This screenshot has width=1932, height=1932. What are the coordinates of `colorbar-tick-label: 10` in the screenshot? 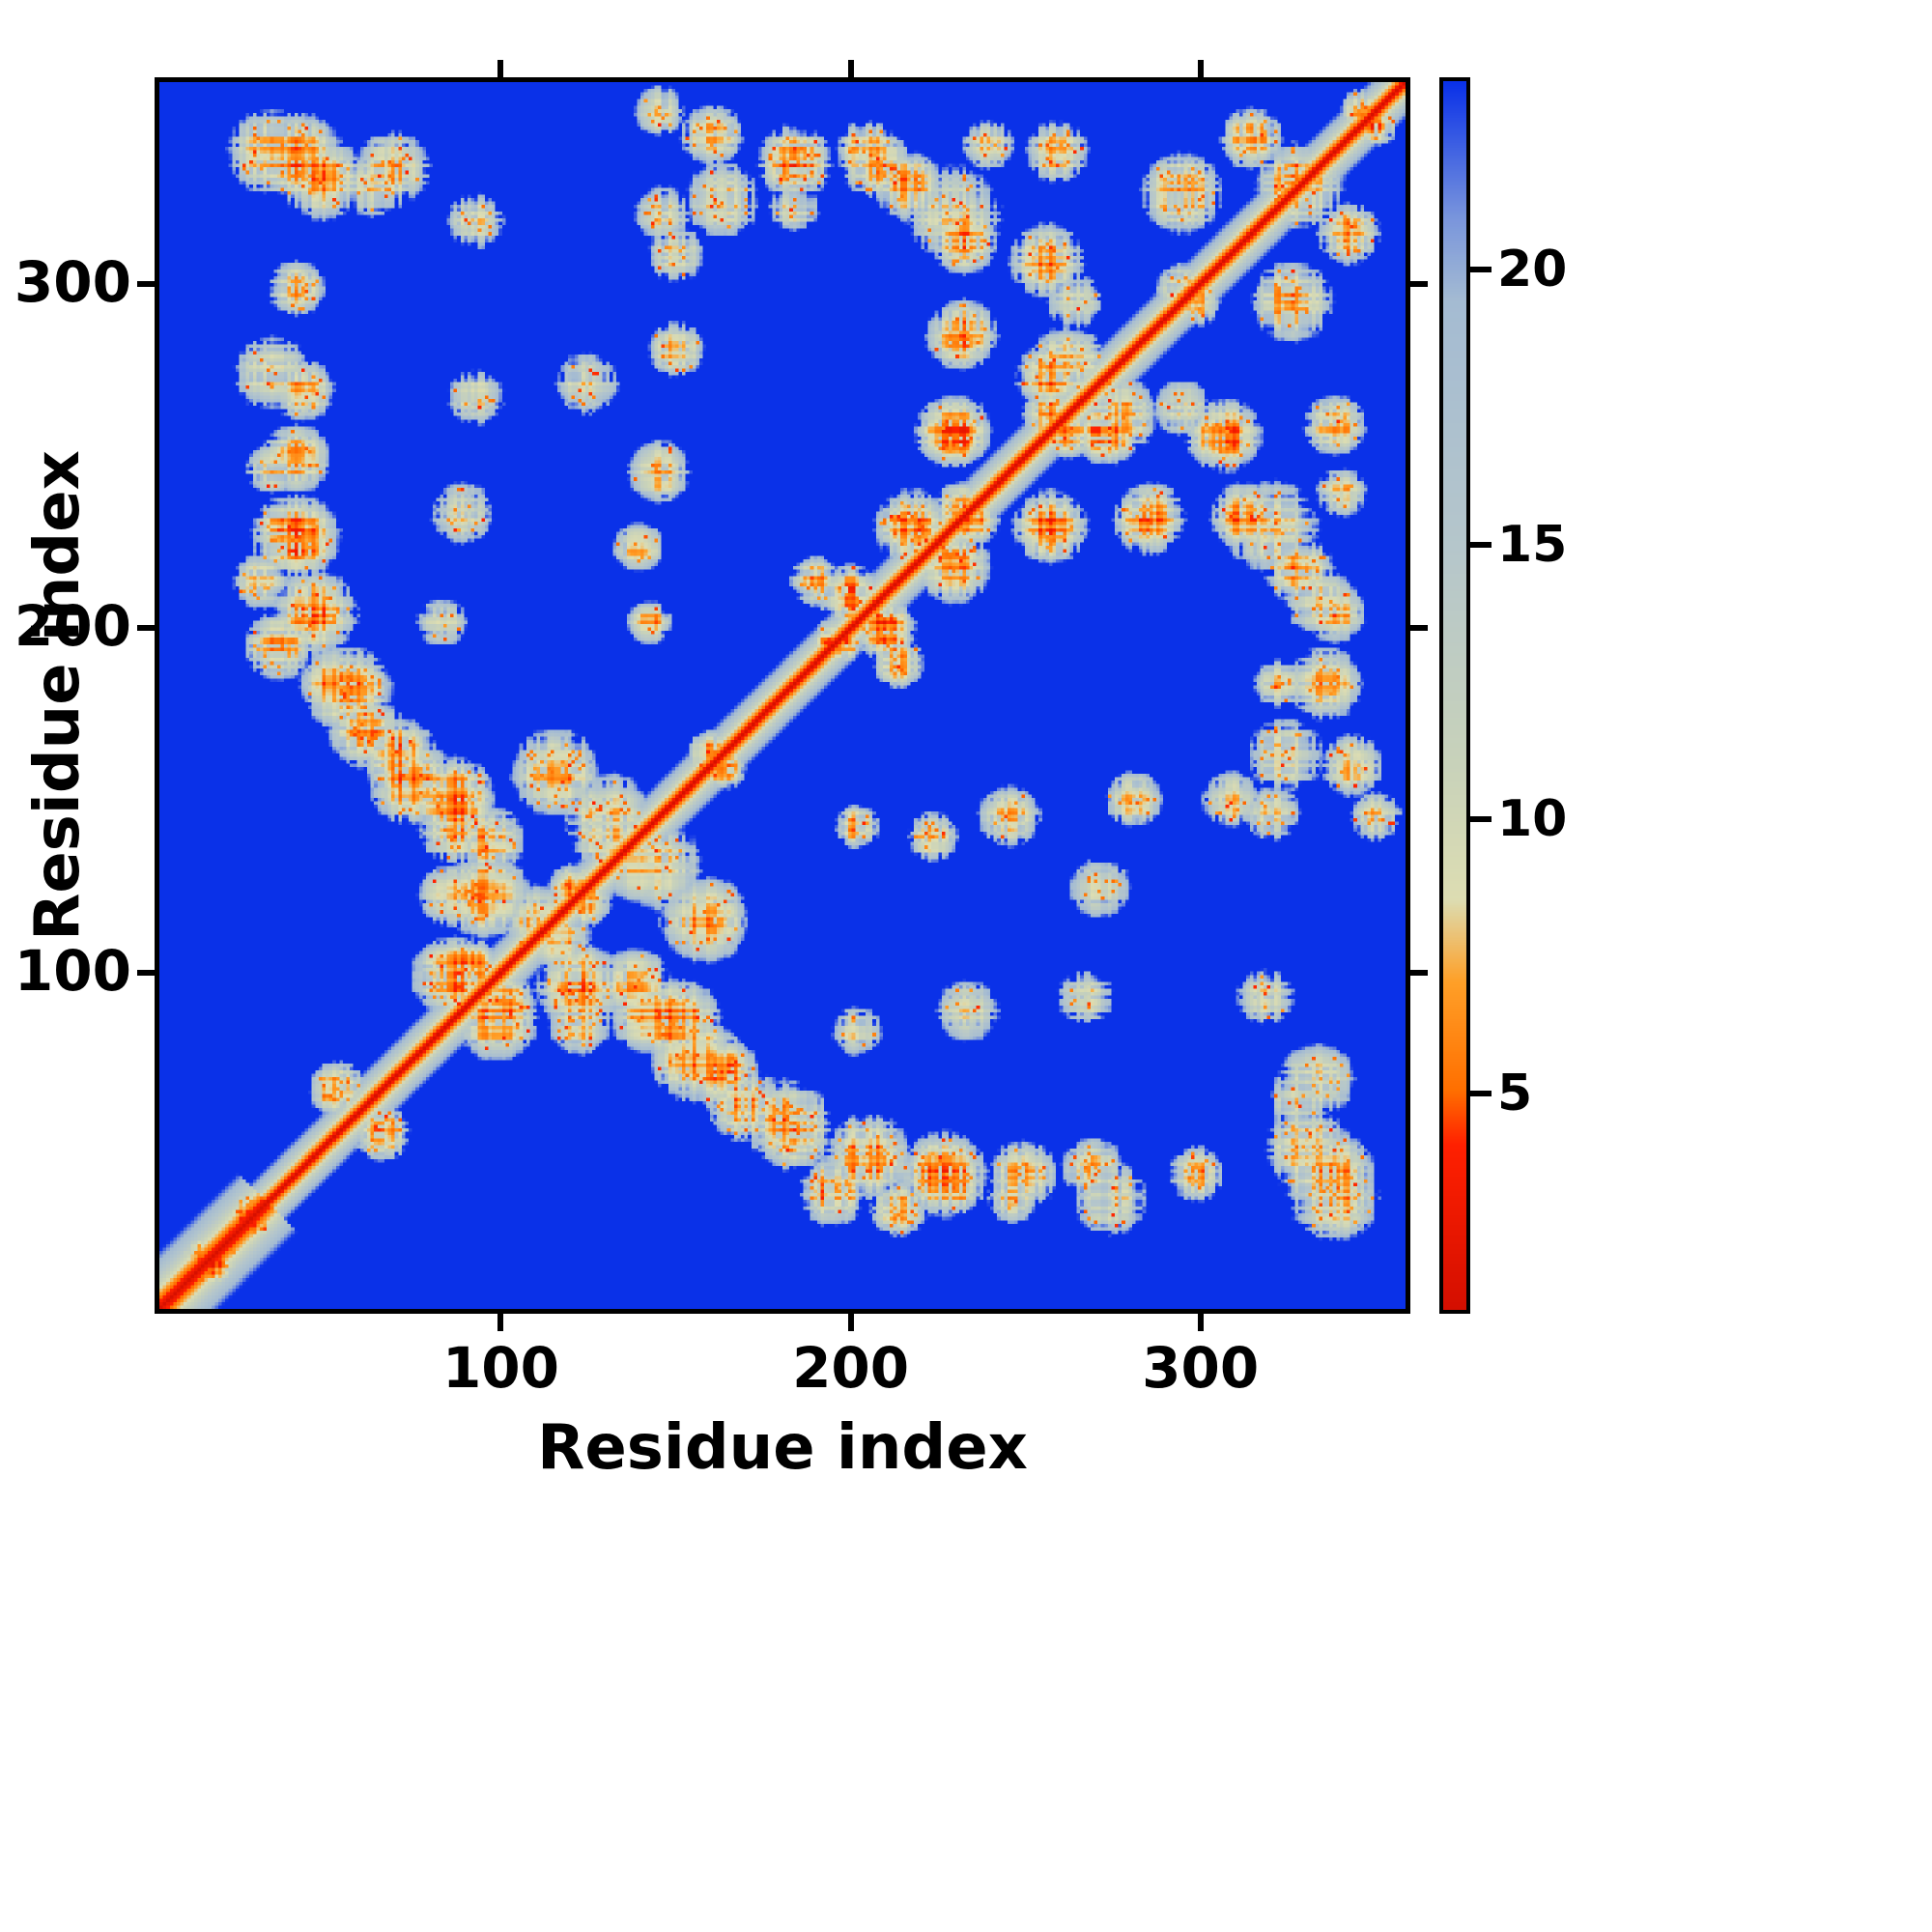 It's located at (1532, 819).